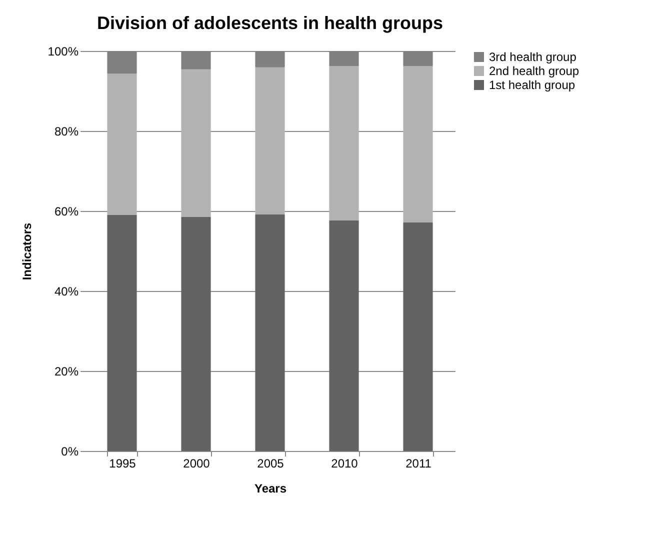 The image size is (651, 541). I want to click on y-tick-label: 40%, so click(66, 291).